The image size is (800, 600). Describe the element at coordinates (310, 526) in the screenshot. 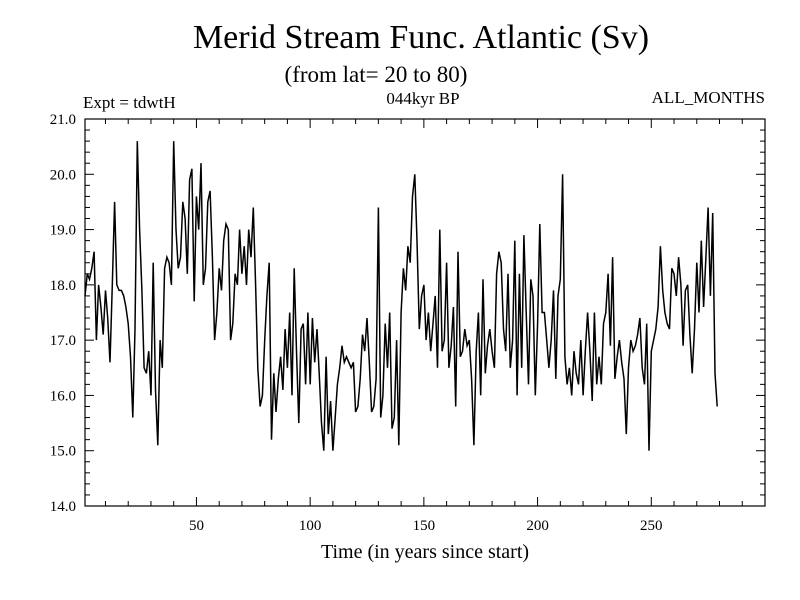

I see `x-tick-label: 100` at that location.